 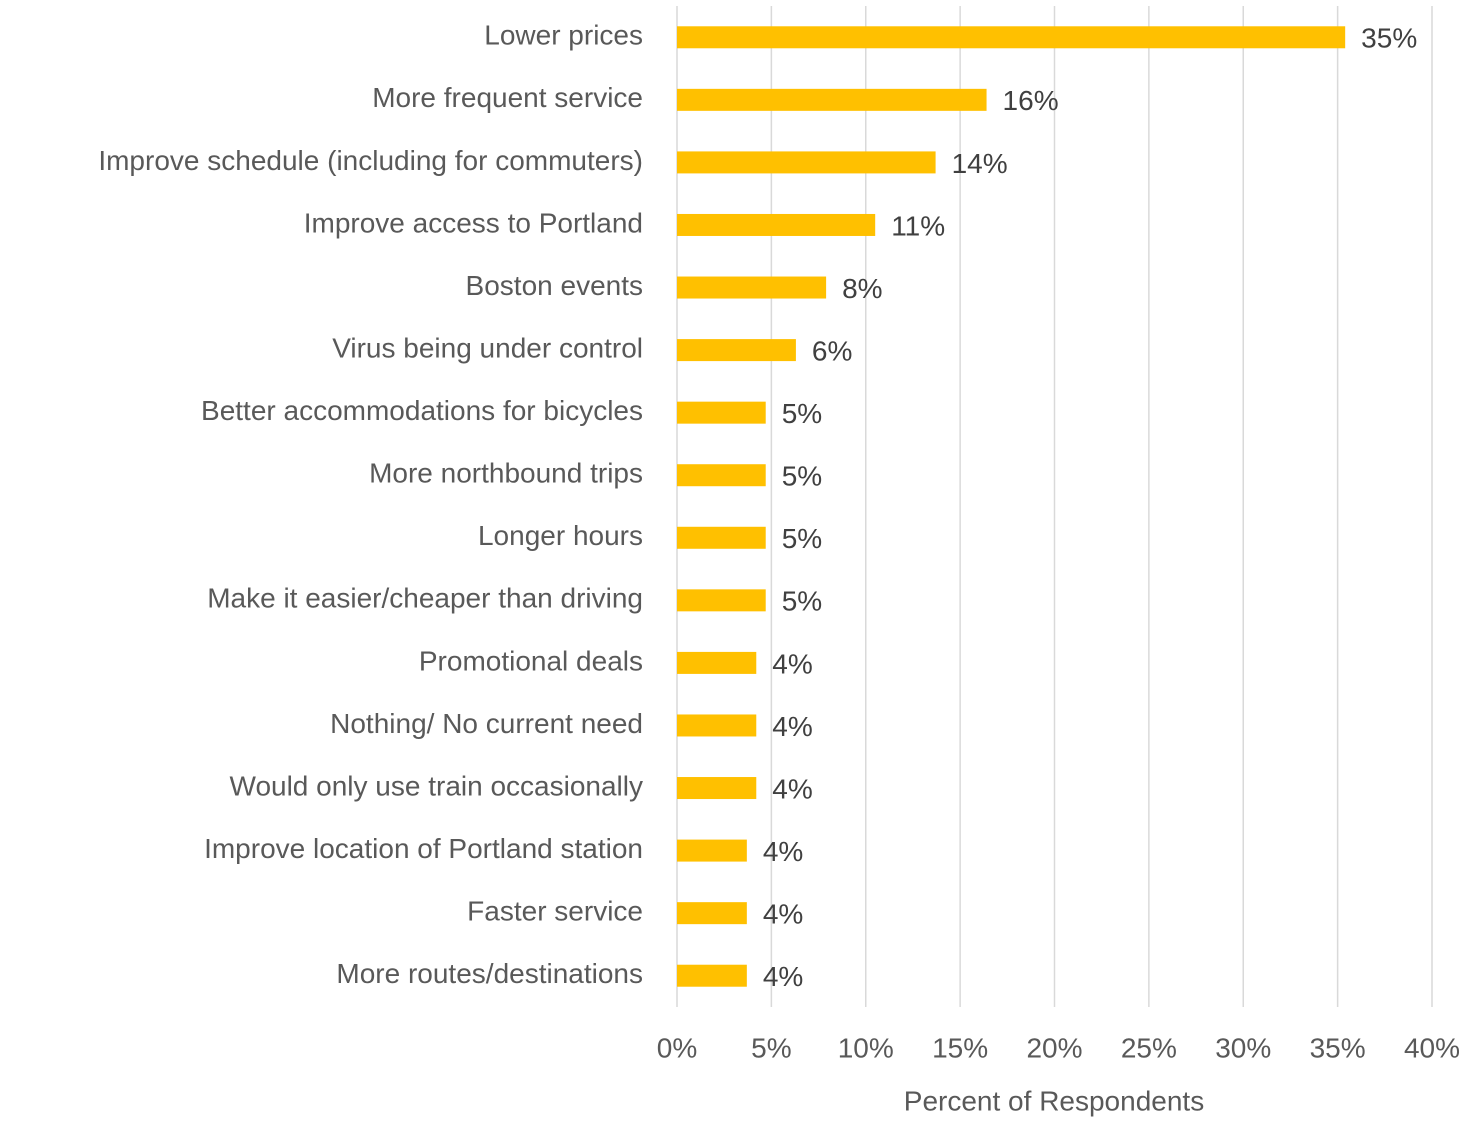 What do you see at coordinates (771, 1047) in the screenshot?
I see `x-tick-label: 5%` at bounding box center [771, 1047].